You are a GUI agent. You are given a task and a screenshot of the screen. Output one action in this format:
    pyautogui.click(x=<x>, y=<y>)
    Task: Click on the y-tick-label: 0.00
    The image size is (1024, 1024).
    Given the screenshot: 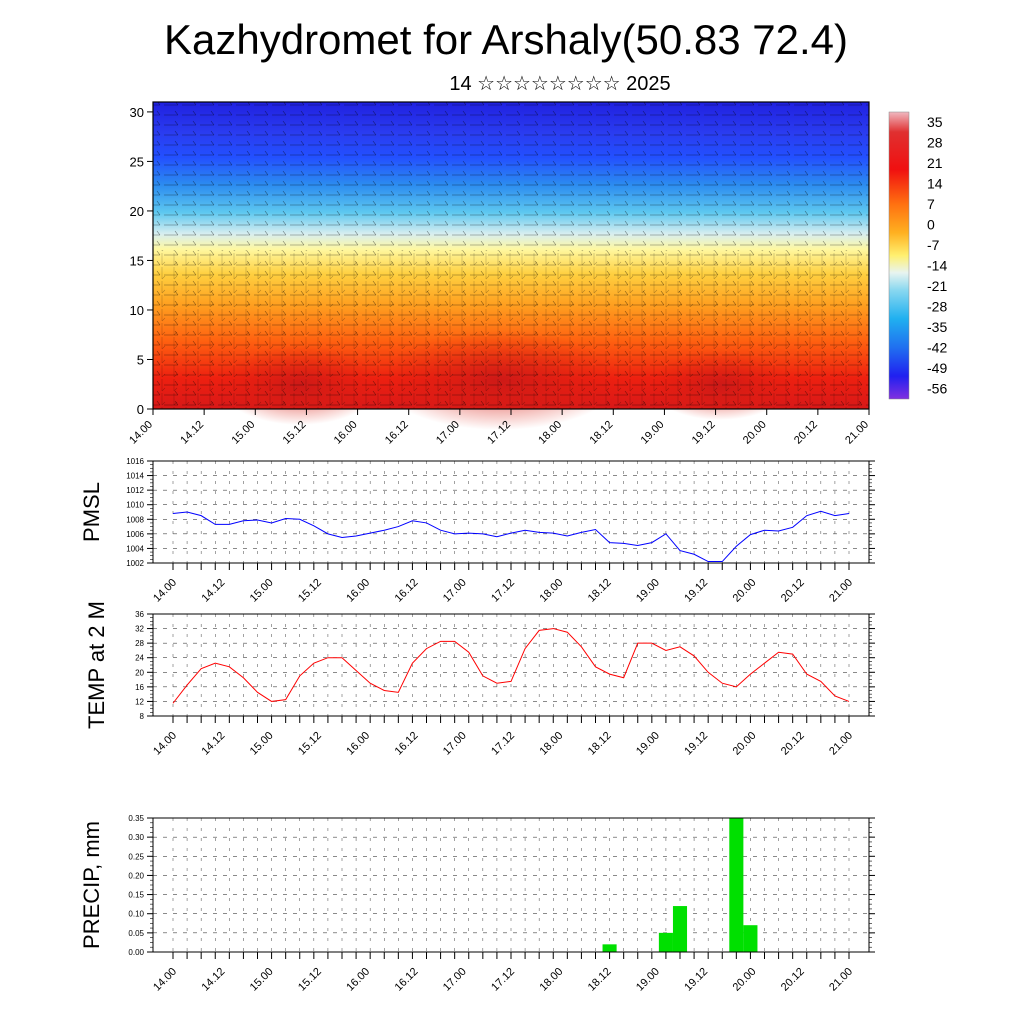 What is the action you would take?
    pyautogui.click(x=136, y=952)
    